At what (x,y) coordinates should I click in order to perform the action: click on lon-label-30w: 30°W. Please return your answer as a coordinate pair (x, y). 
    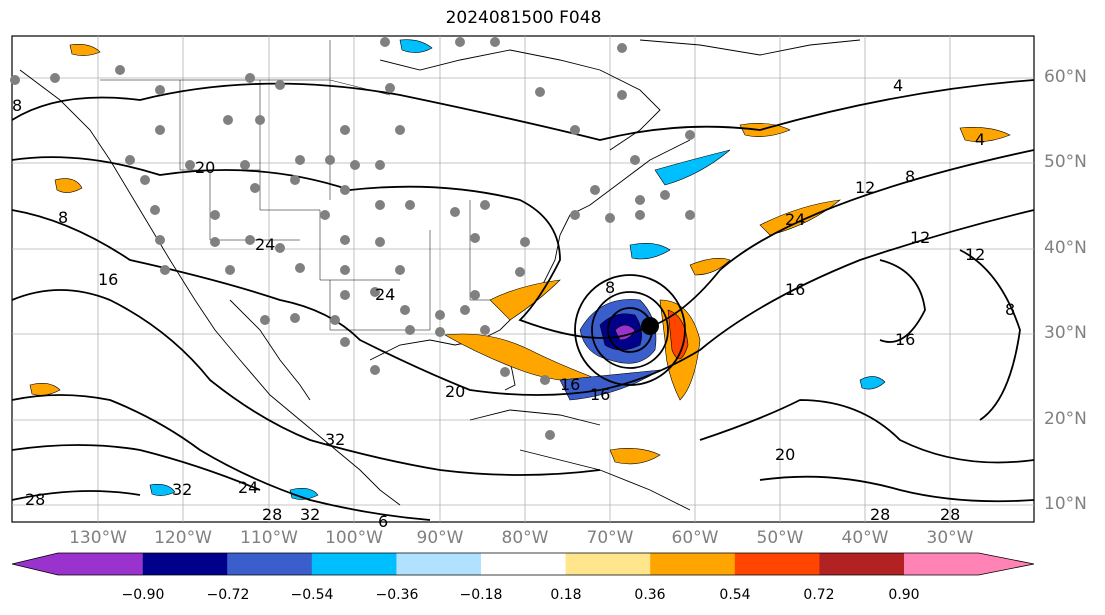
    Looking at the image, I should click on (950, 538).